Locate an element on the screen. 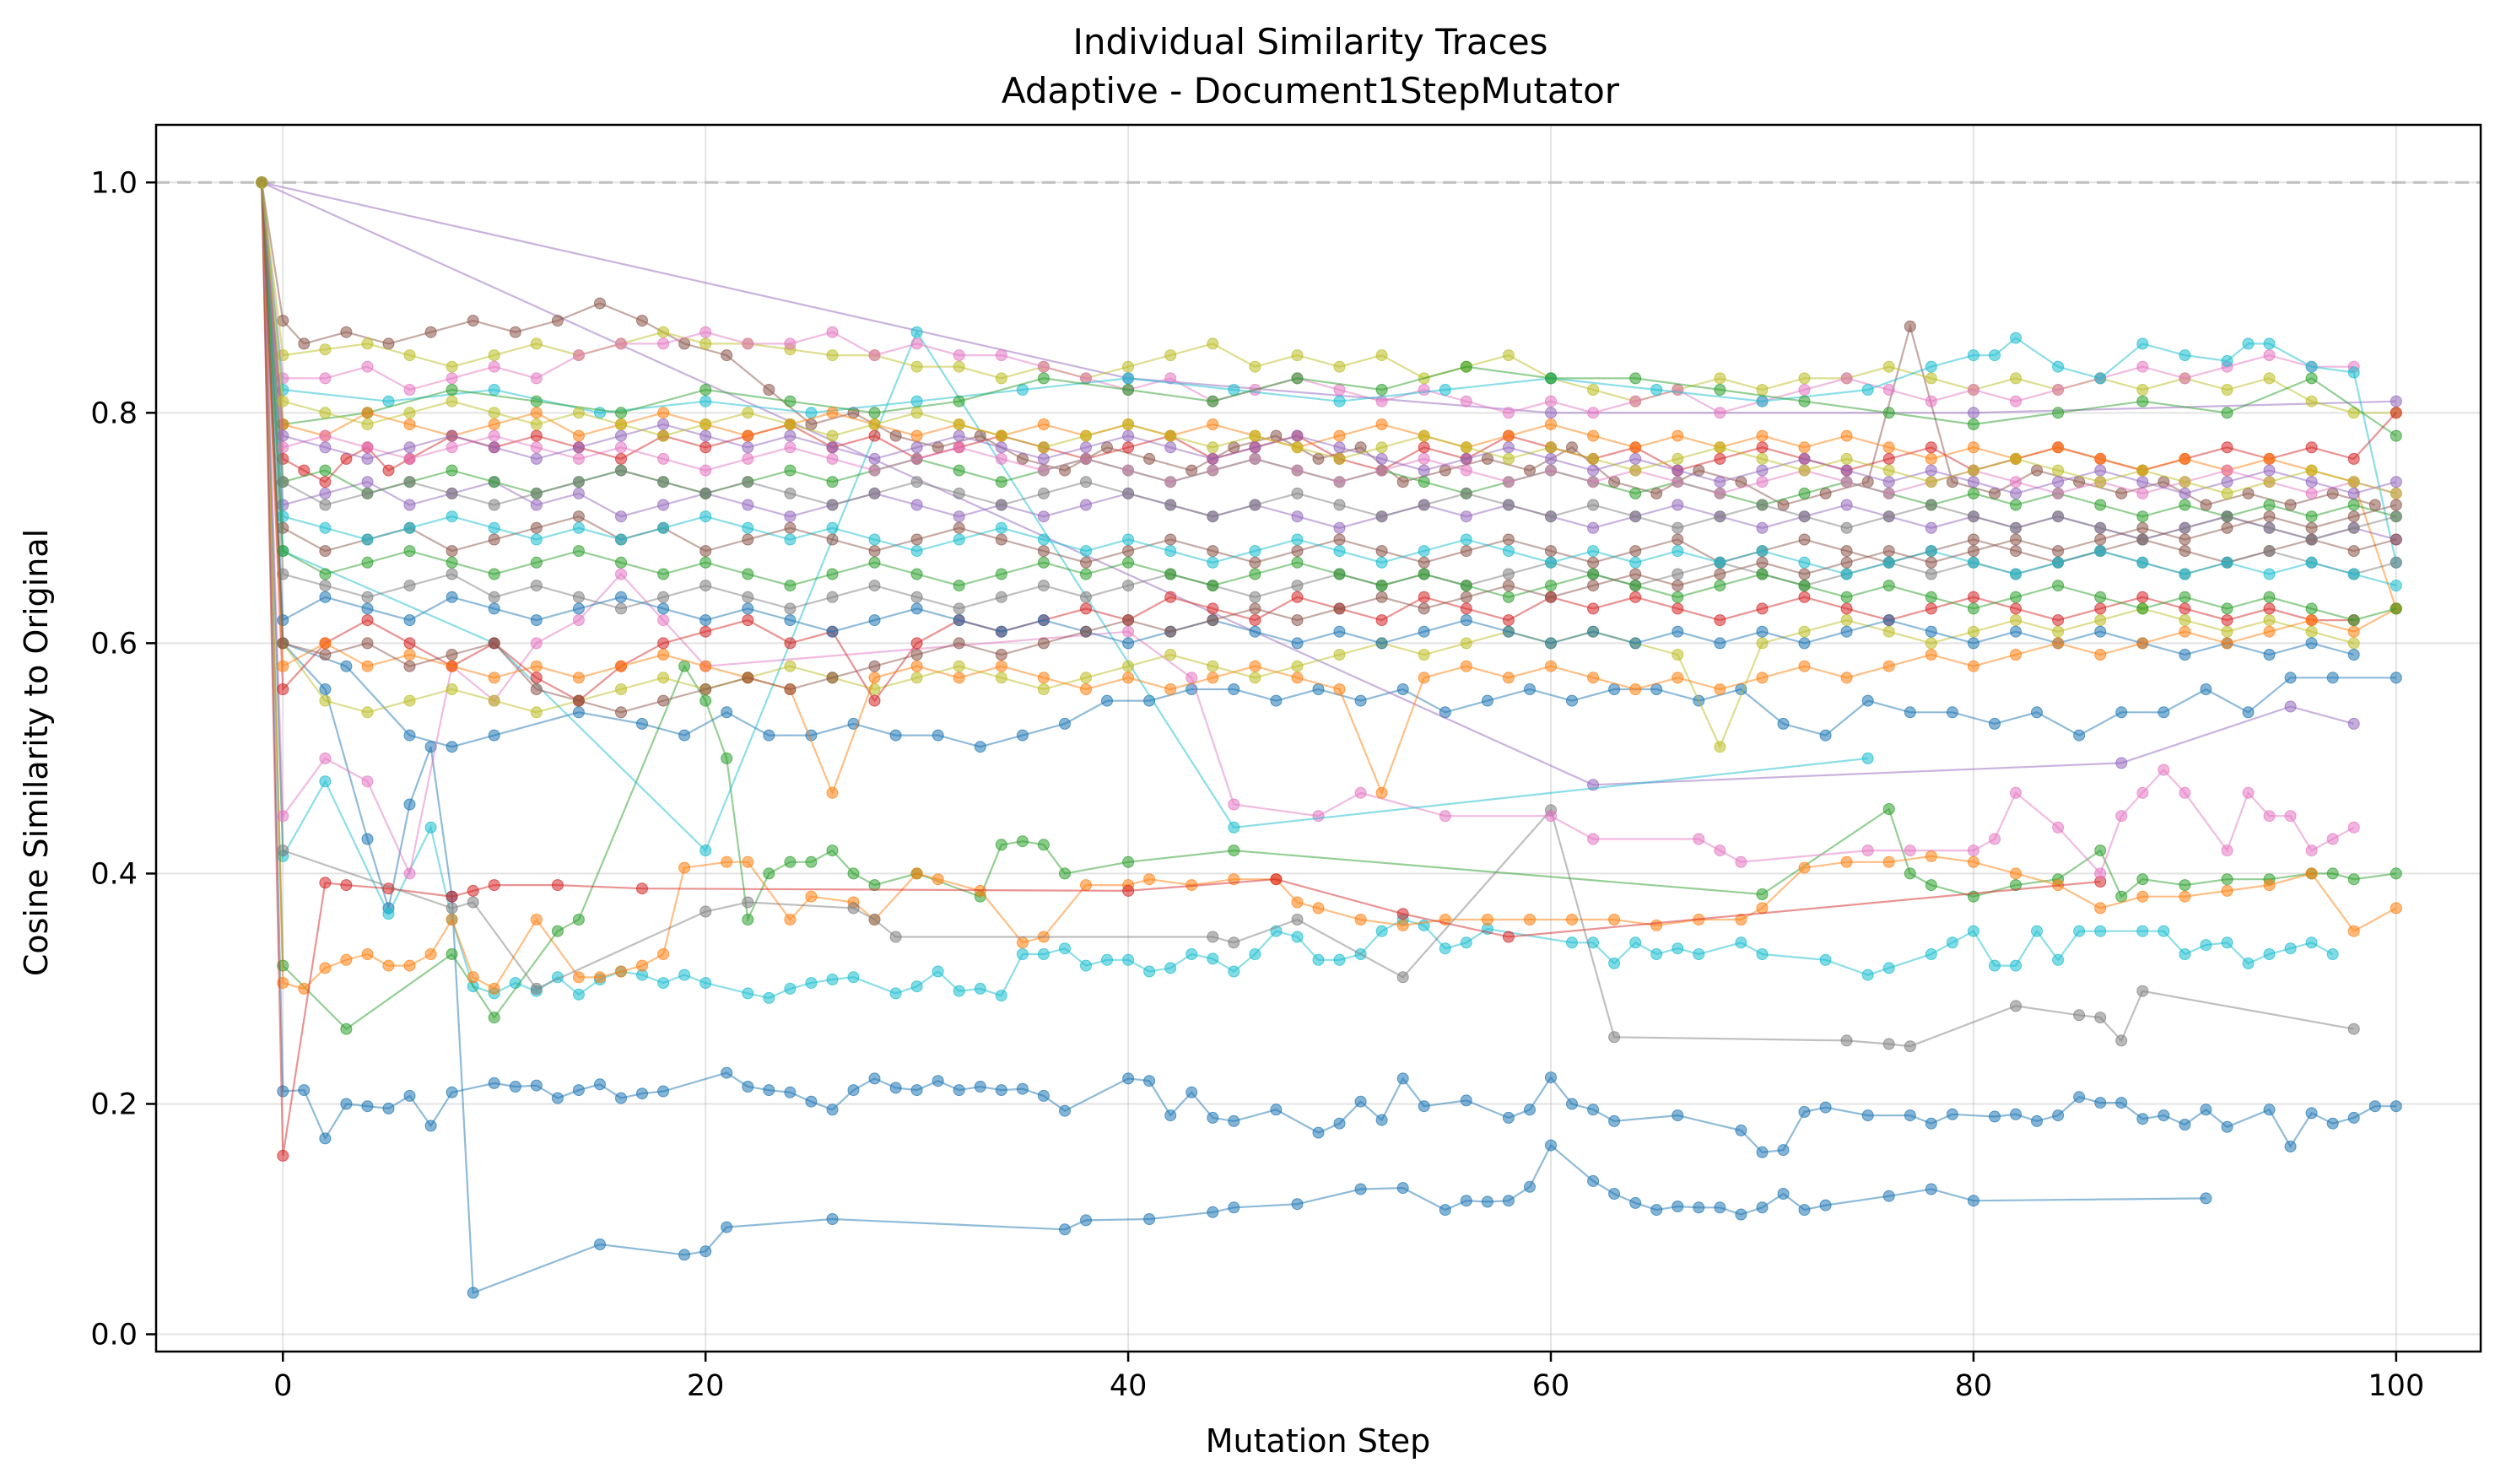 The height and width of the screenshot is (1484, 2506). chart-title: Individual Similarity Traces is located at coordinates (1310, 41).